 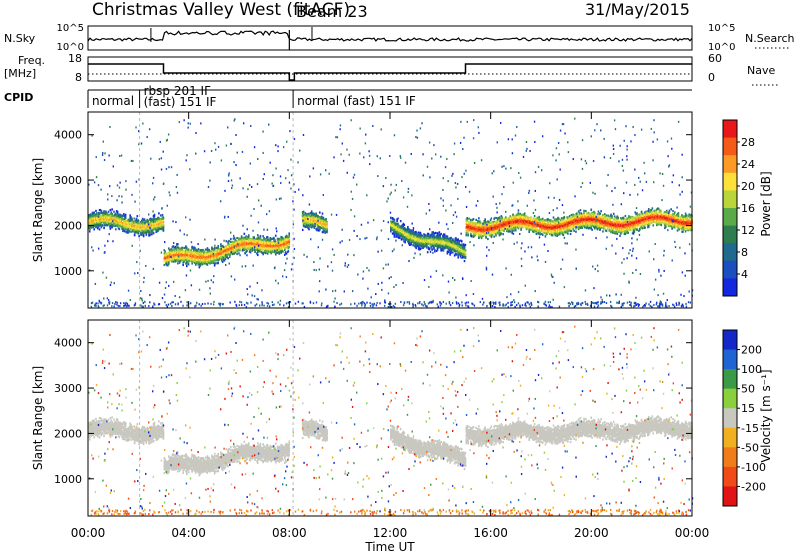 What do you see at coordinates (399, 38) in the screenshot?
I see `nsky-panel: N.Sky 10^5 10^0 10^5 10^0 N.Search` at bounding box center [399, 38].